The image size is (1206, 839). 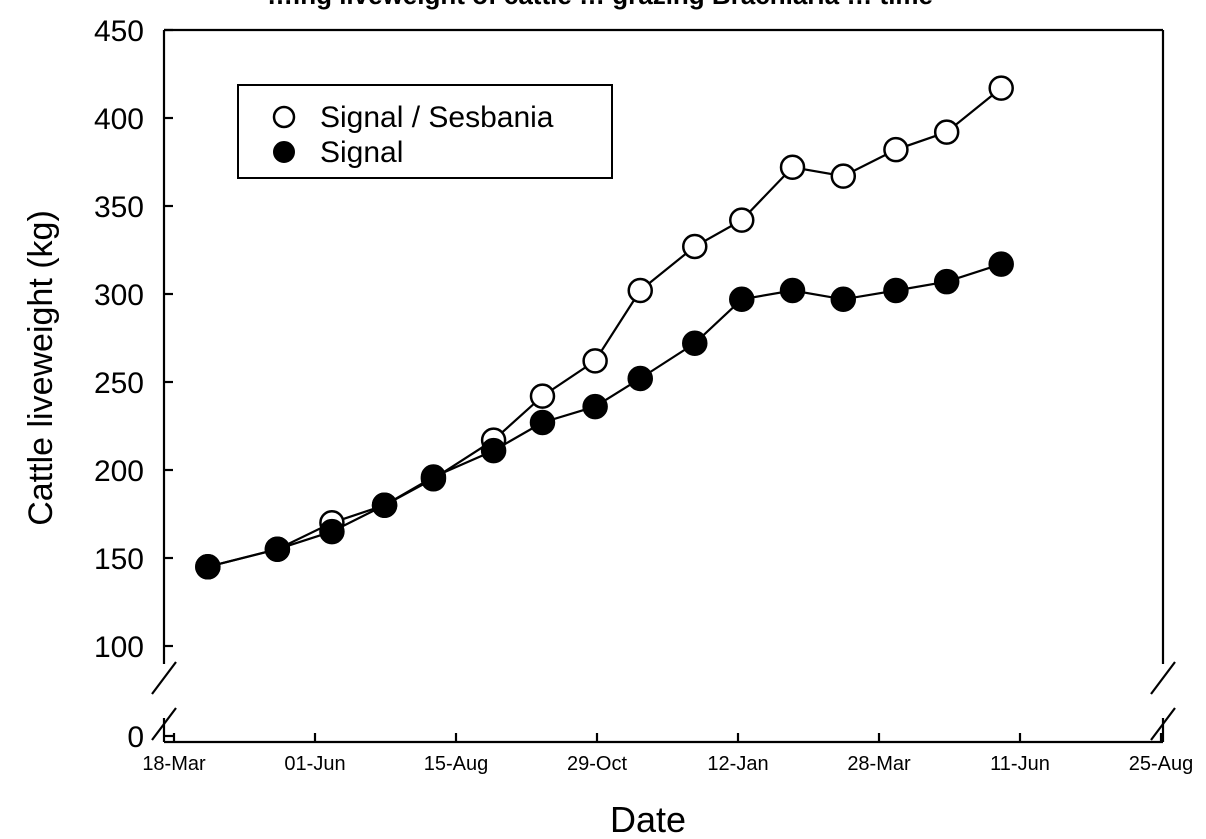 What do you see at coordinates (284, 152) in the screenshot?
I see `legend-marker-signal` at bounding box center [284, 152].